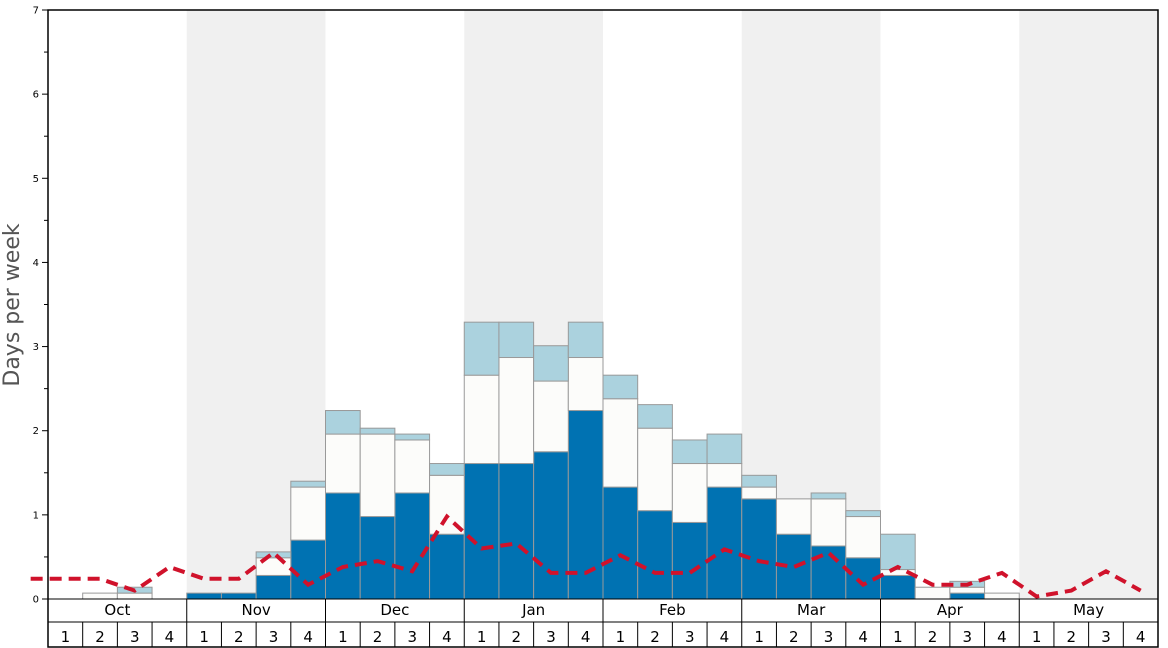 The image size is (1168, 648). Describe the element at coordinates (1088, 304) in the screenshot. I see `month-shade-may` at that location.